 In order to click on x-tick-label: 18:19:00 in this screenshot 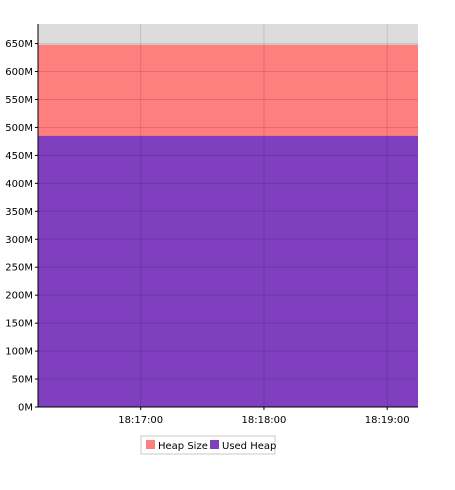, I will do `click(387, 420)`.